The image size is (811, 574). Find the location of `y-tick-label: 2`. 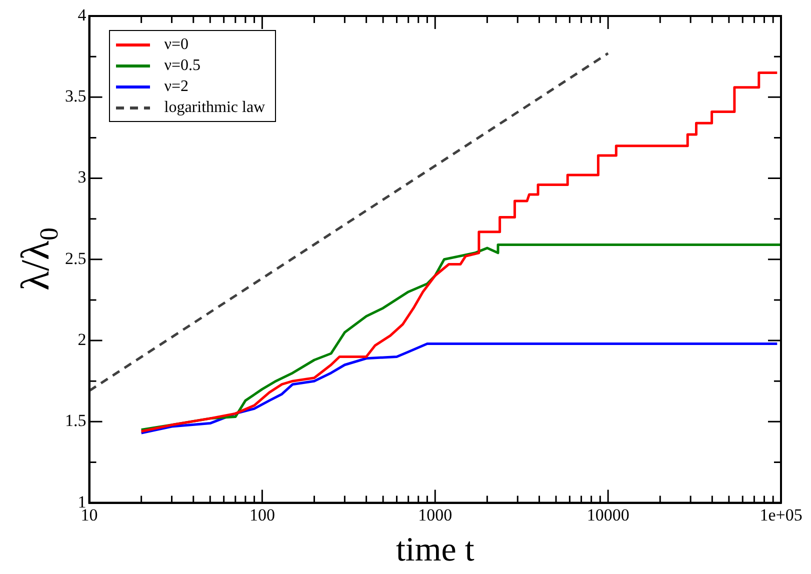

y-tick-label: 2 is located at coordinates (82, 339).